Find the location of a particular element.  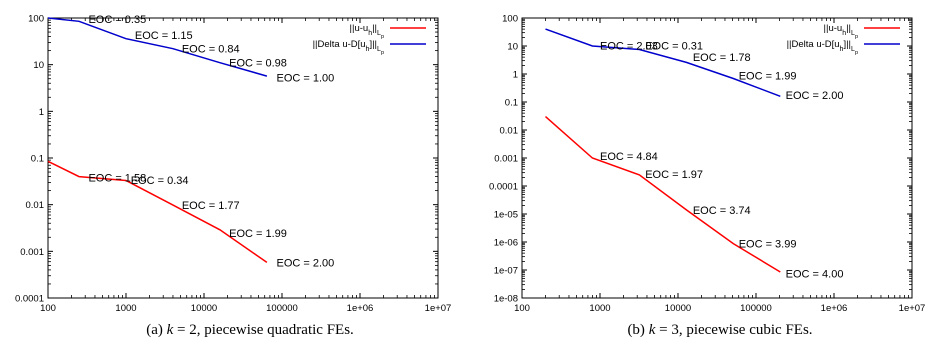

eoc-annotation: EOC = 3.74 is located at coordinates (722, 211).